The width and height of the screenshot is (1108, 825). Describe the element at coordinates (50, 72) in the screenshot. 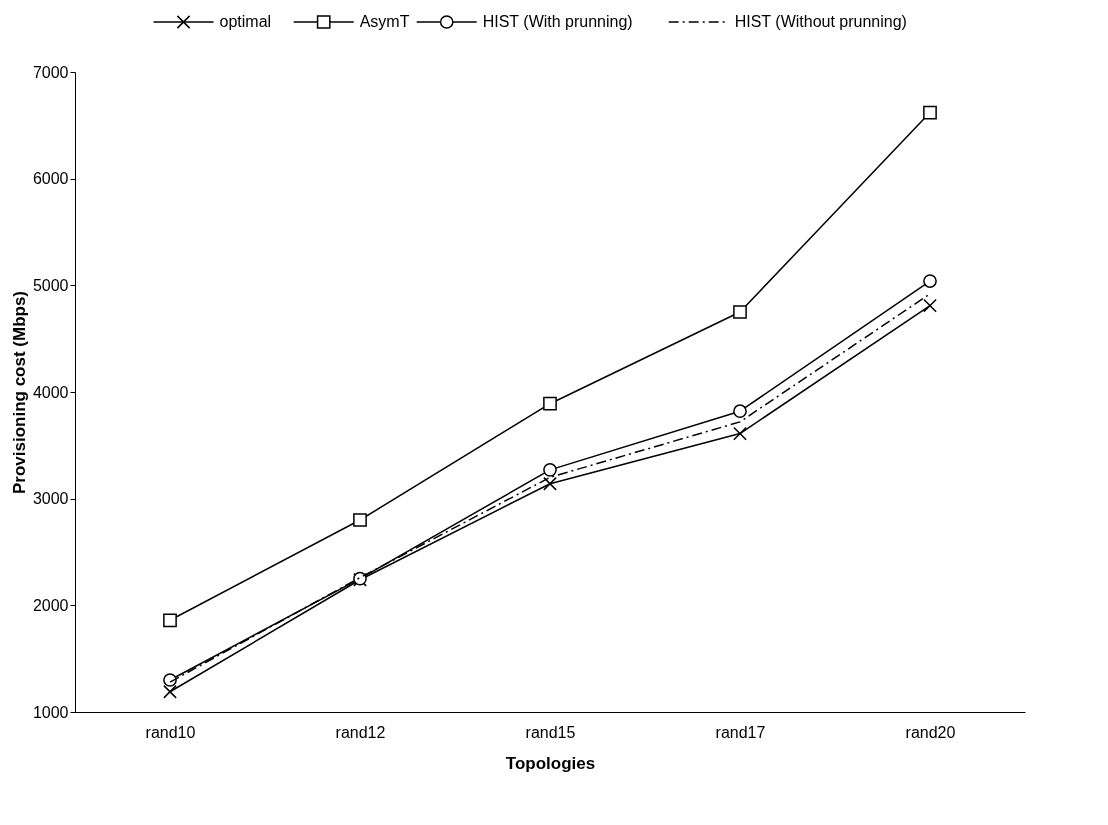

I see `y-tick-label: 7000` at that location.